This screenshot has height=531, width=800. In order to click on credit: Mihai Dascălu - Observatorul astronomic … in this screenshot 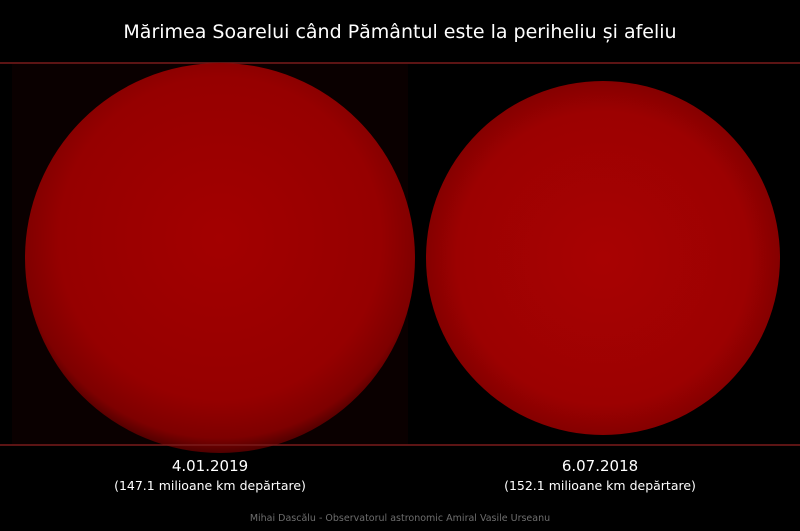, I will do `click(400, 518)`.